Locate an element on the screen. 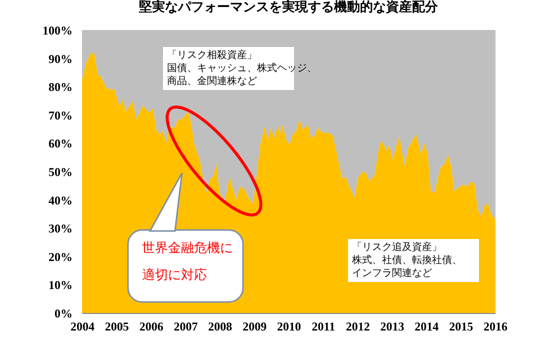  annotation: 適切に対応 is located at coordinates (174, 275).